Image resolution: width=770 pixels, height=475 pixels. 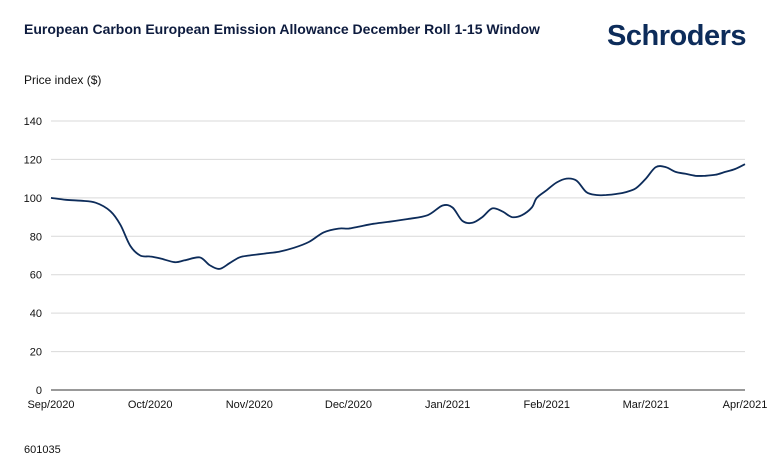 What do you see at coordinates (36, 237) in the screenshot?
I see `y-tick-label: 80` at bounding box center [36, 237].